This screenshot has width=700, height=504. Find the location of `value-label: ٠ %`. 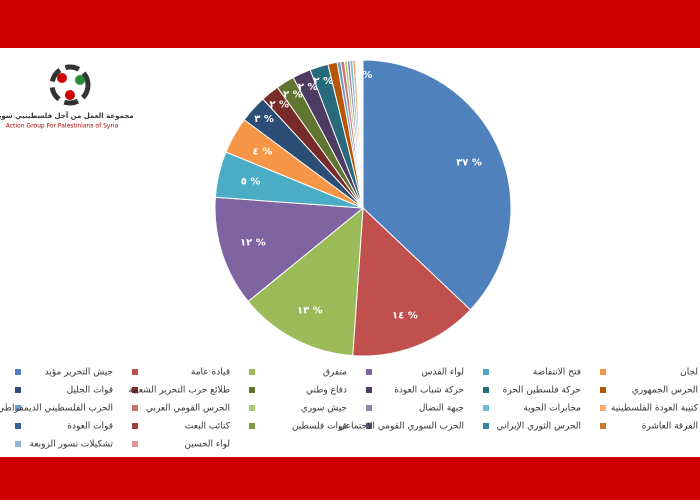

value-label: ٠ % is located at coordinates (363, 75).